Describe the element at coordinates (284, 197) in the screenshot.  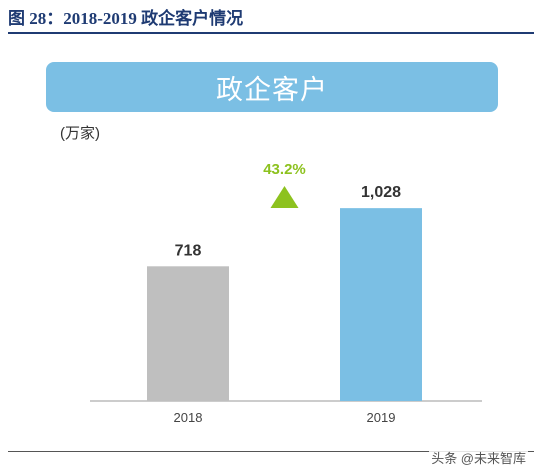
I see `up-triangle-icon` at that location.